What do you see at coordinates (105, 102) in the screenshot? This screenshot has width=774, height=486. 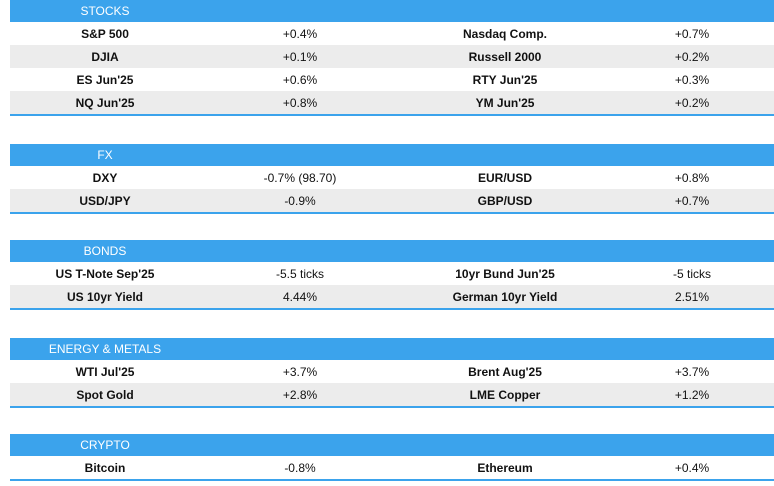 I see `instrument-name: NQ Jun'25` at bounding box center [105, 102].